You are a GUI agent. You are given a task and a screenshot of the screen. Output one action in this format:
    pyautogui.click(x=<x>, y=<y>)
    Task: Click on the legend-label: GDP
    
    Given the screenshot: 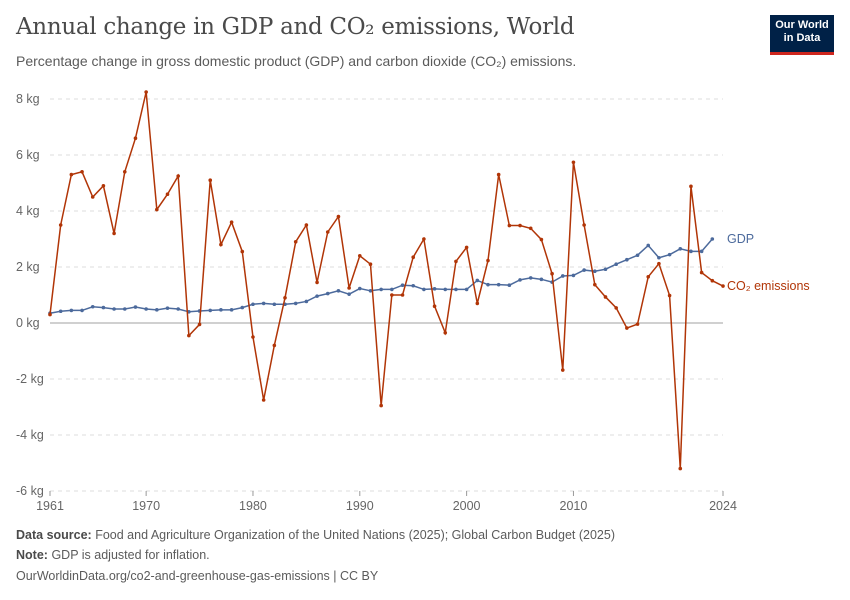 What is the action you would take?
    pyautogui.click(x=740, y=239)
    